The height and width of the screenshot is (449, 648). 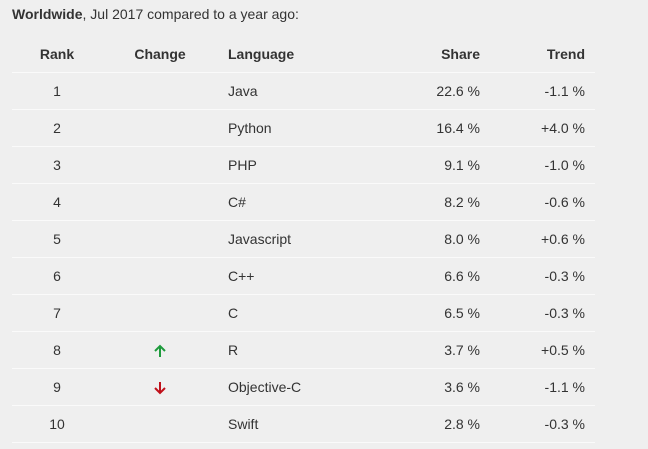 What do you see at coordinates (435, 350) in the screenshot?
I see `share: 3.7 %` at bounding box center [435, 350].